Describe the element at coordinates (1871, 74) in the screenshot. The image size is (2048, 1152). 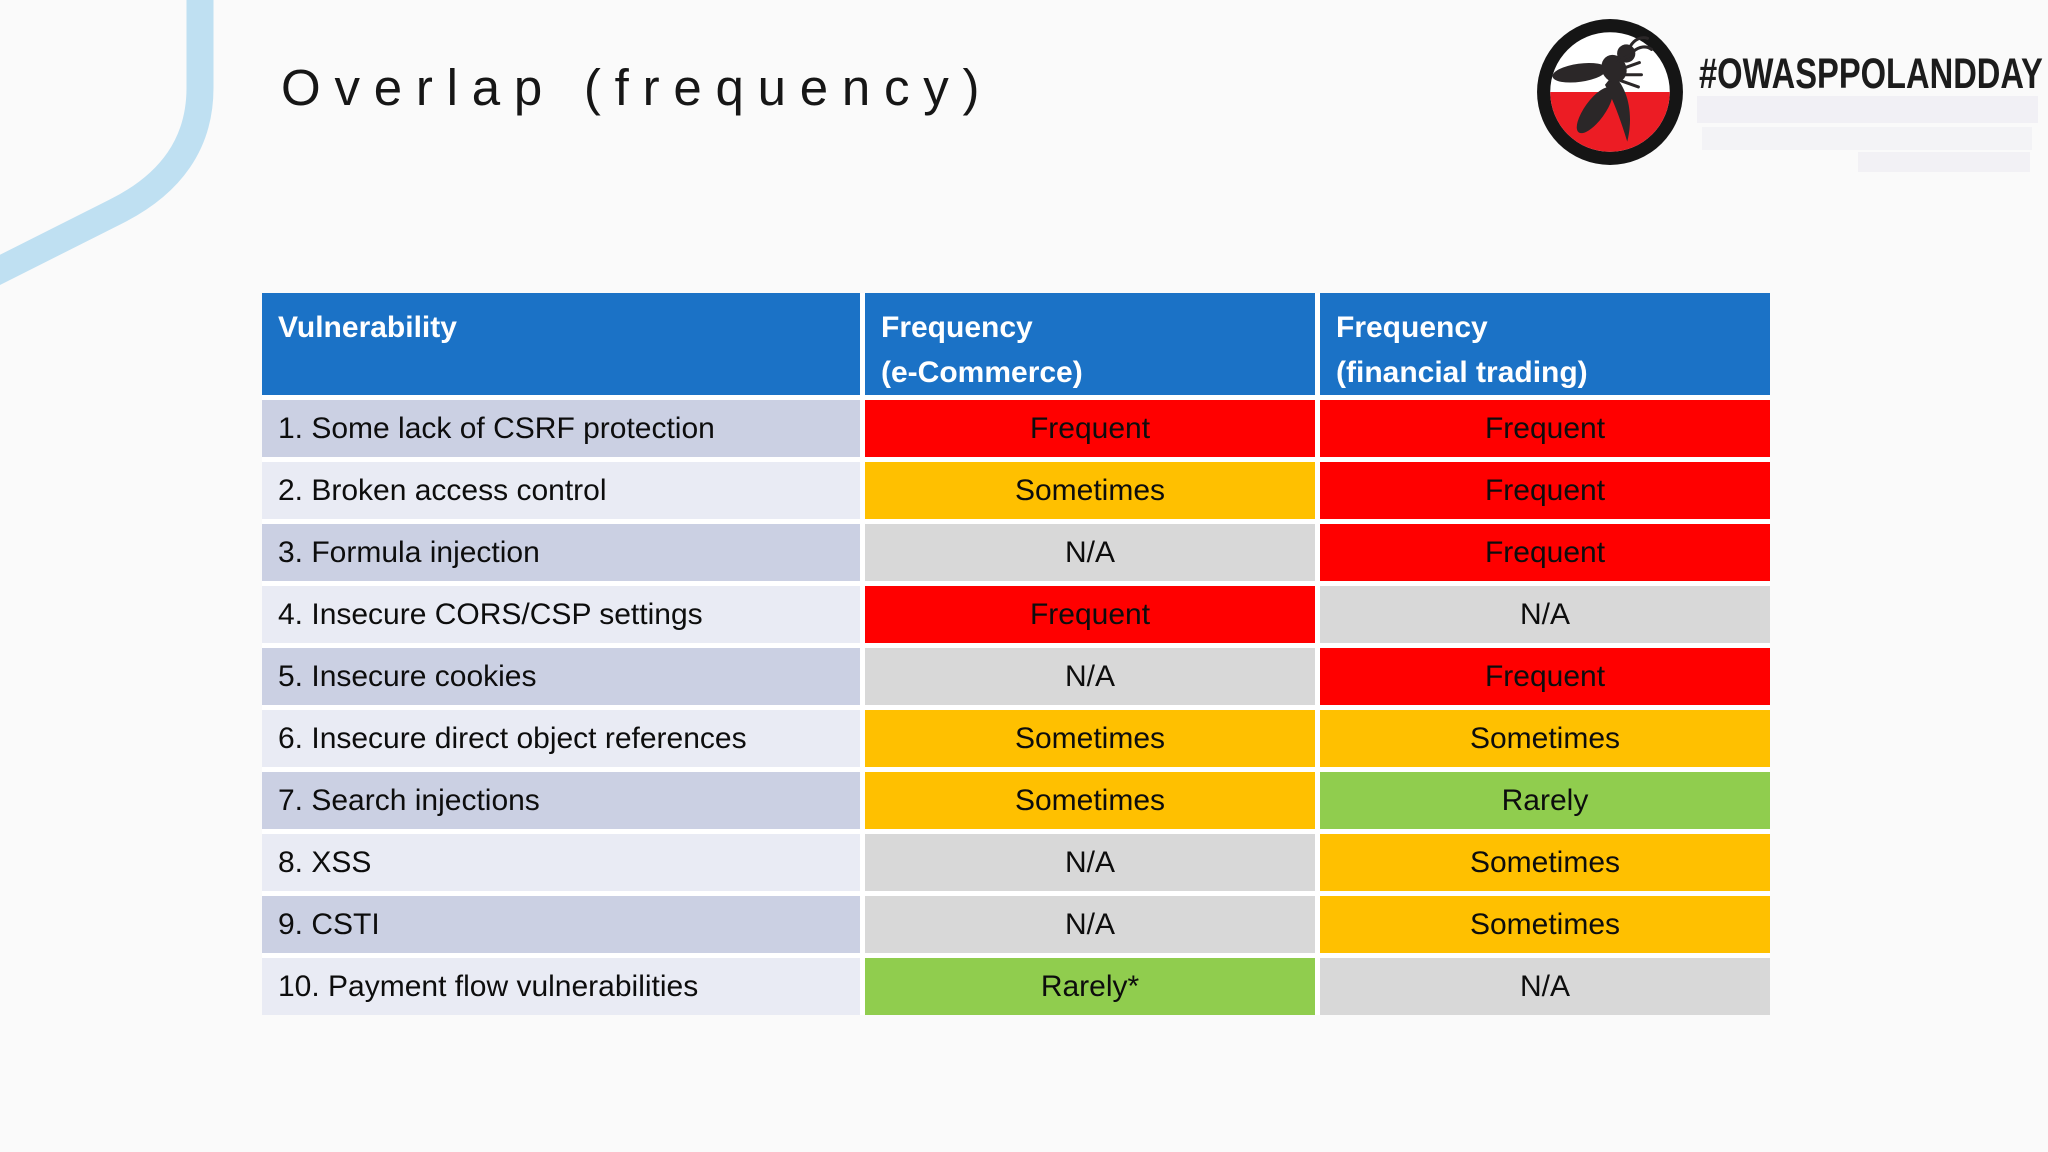
I see `event-hashtag: #OWASPPOLANDDAY` at that location.